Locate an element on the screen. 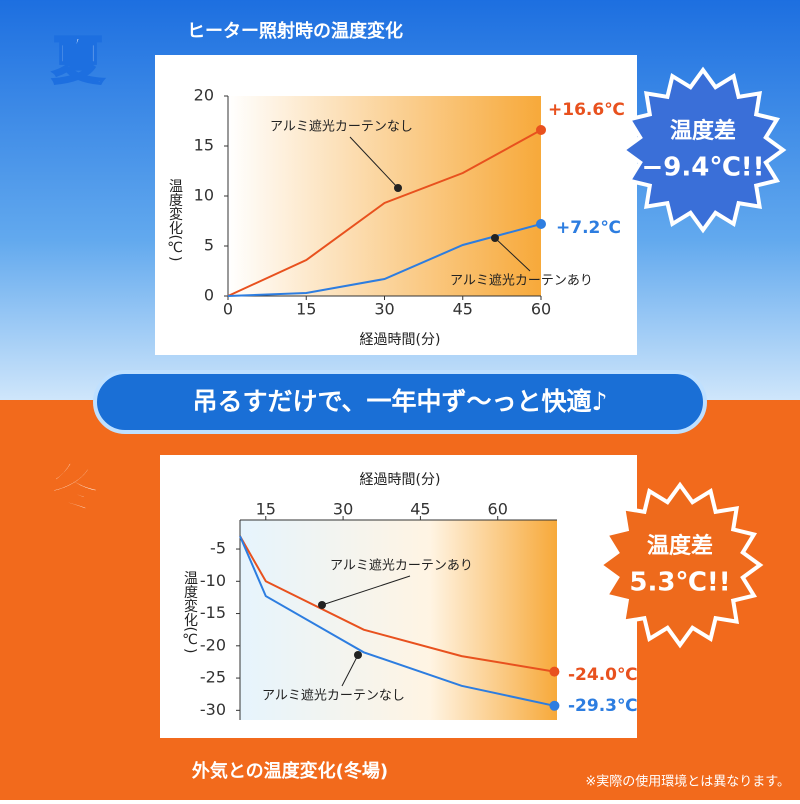 Image resolution: width=800 pixels, height=804 pixels. season-label: 夏 is located at coordinates (78, 62).